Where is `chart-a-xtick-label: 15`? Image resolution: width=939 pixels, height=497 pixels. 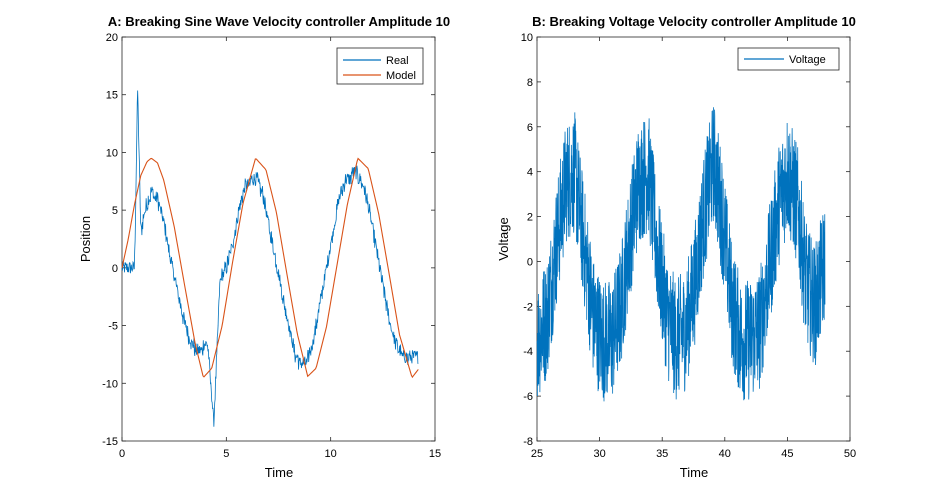
chart-a-xtick-label: 15 is located at coordinates (435, 454).